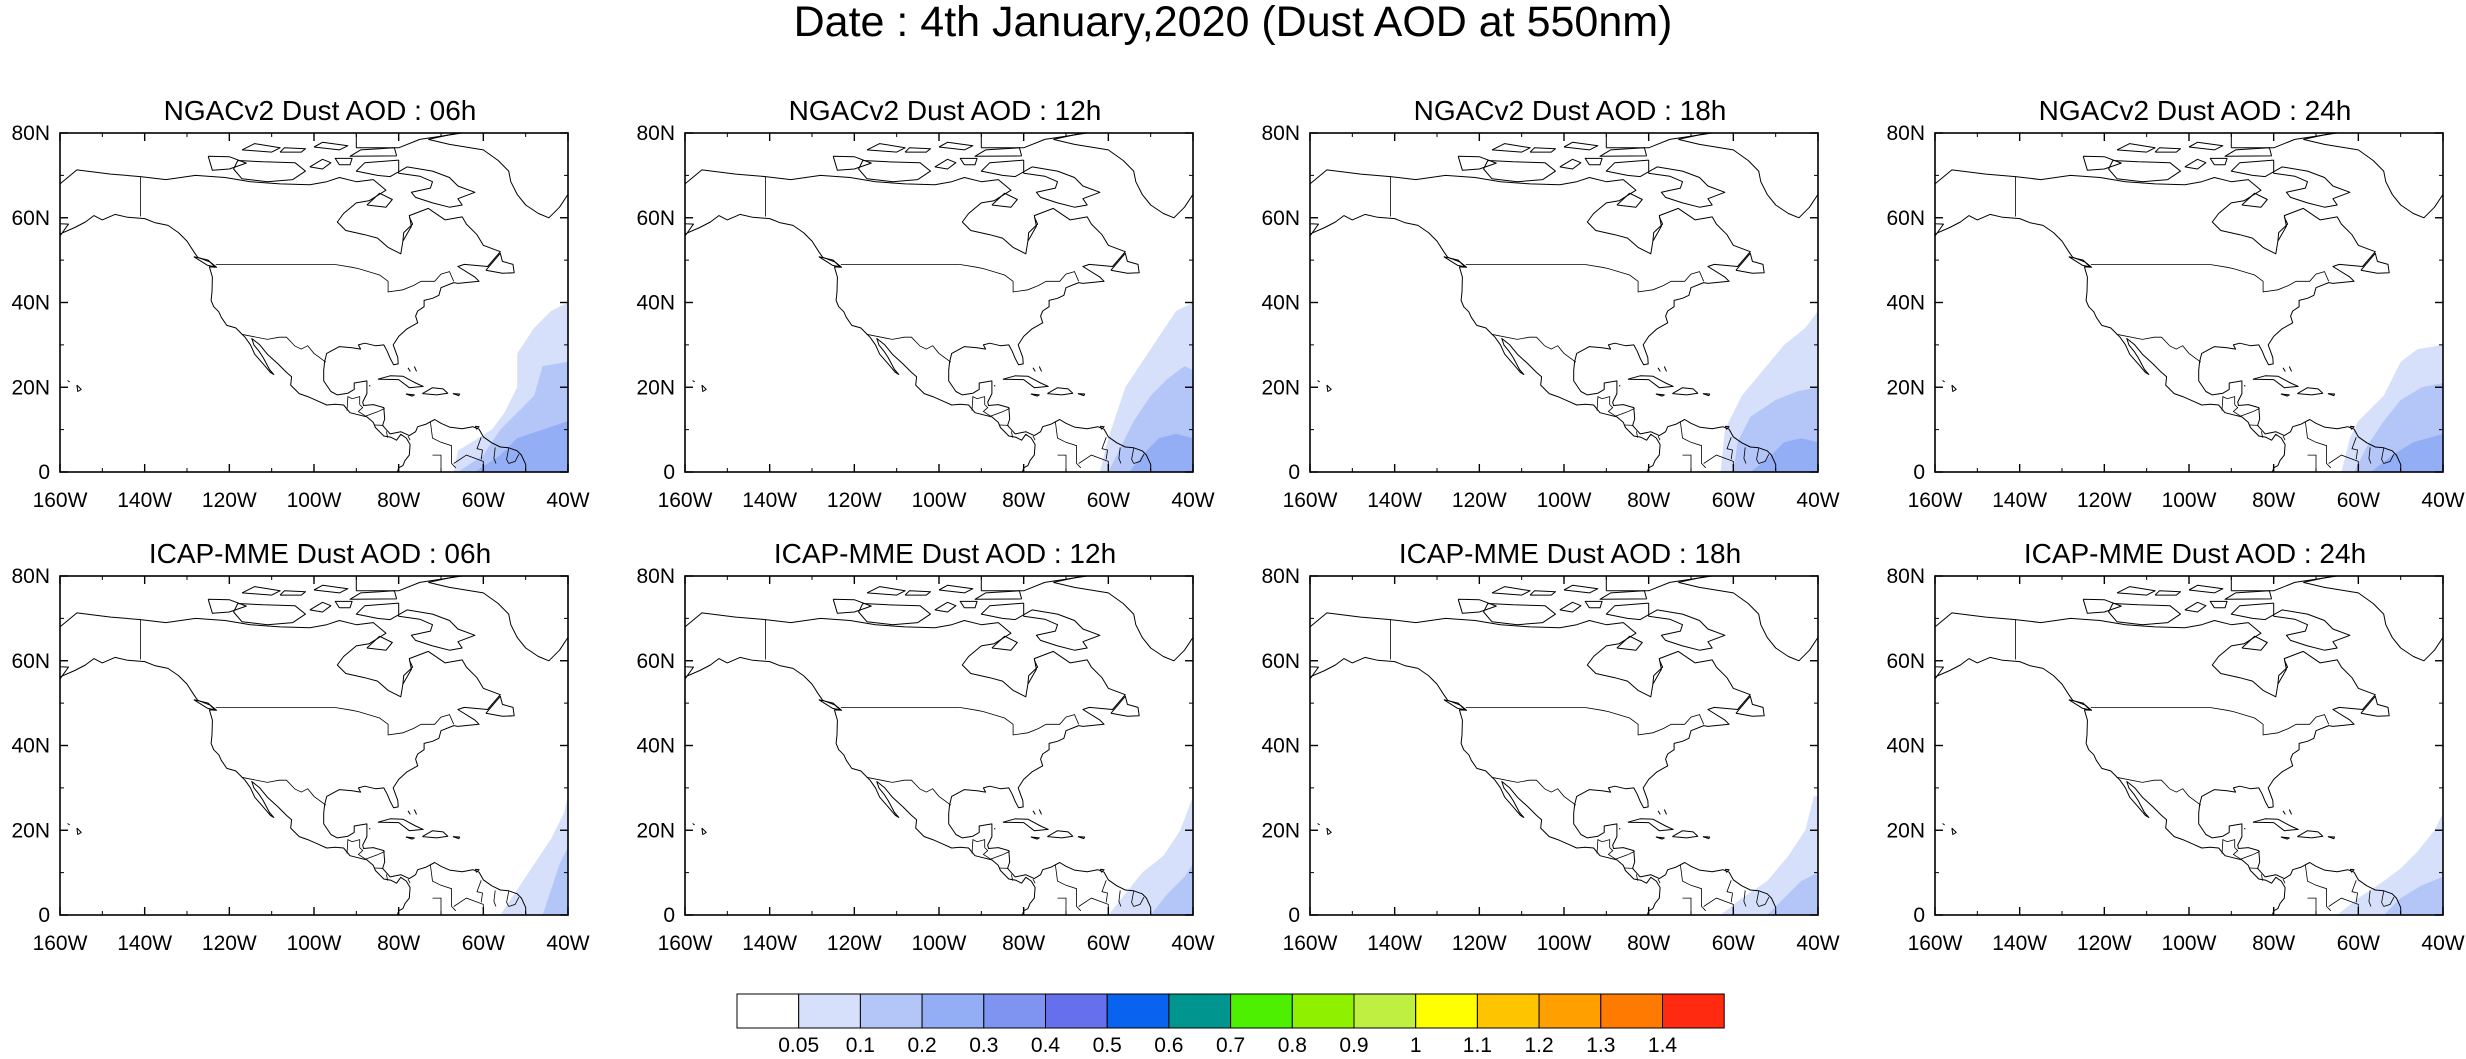 This screenshot has width=2466, height=1059. I want to click on colorbar-label: 0.4, so click(1046, 1045).